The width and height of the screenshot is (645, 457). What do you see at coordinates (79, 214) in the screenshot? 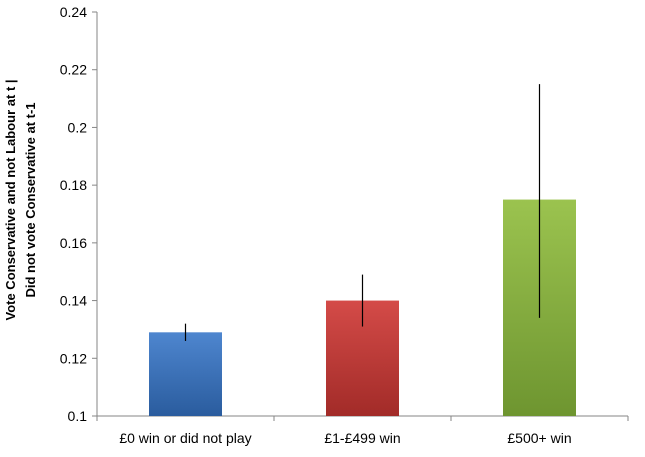
I see `y-axis: 0.1 0.12 0.14 0.16 0.18 0.2 0.22 0.24` at bounding box center [79, 214].